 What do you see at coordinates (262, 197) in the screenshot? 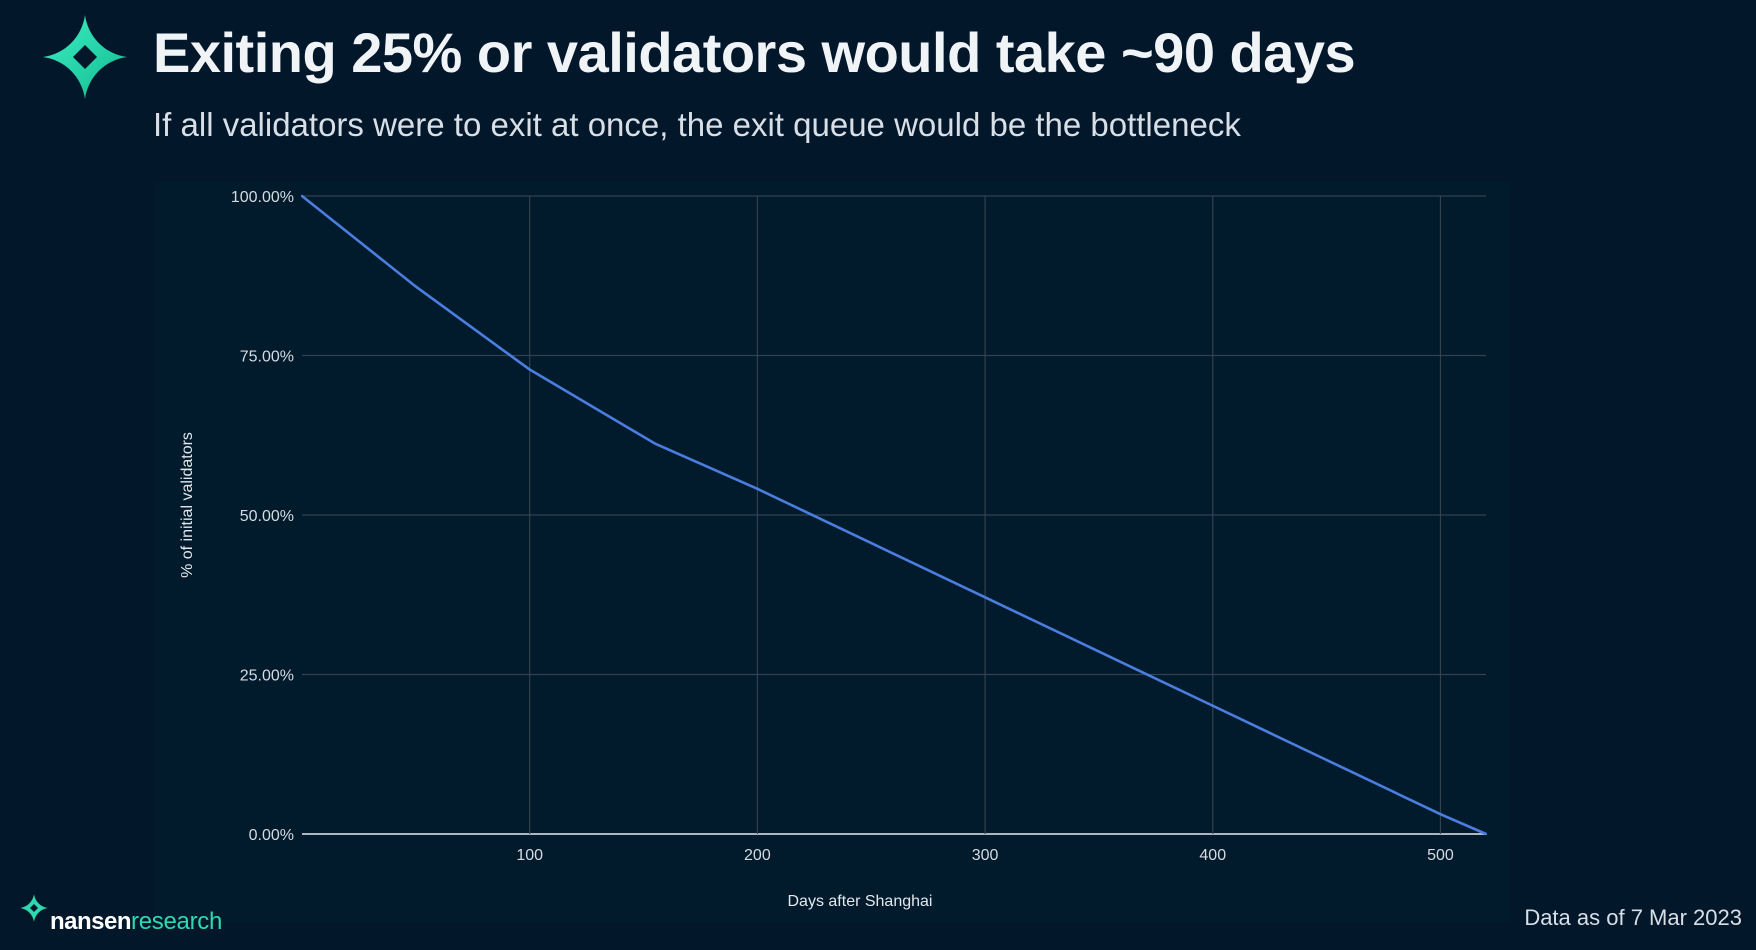
I see `y-tick-label: 100.00%` at bounding box center [262, 197].